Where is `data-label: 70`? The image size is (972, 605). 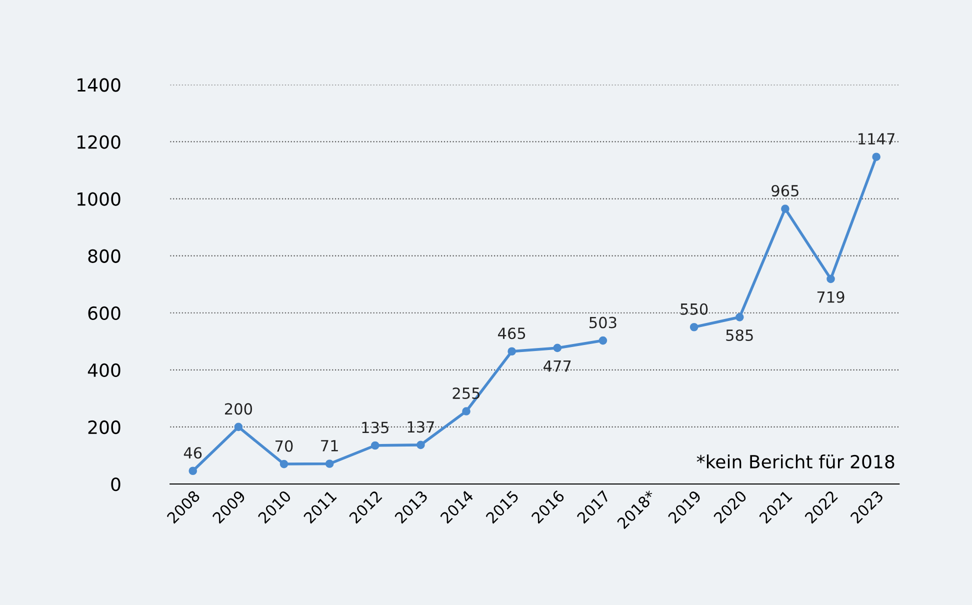
data-label: 70 is located at coordinates (284, 446).